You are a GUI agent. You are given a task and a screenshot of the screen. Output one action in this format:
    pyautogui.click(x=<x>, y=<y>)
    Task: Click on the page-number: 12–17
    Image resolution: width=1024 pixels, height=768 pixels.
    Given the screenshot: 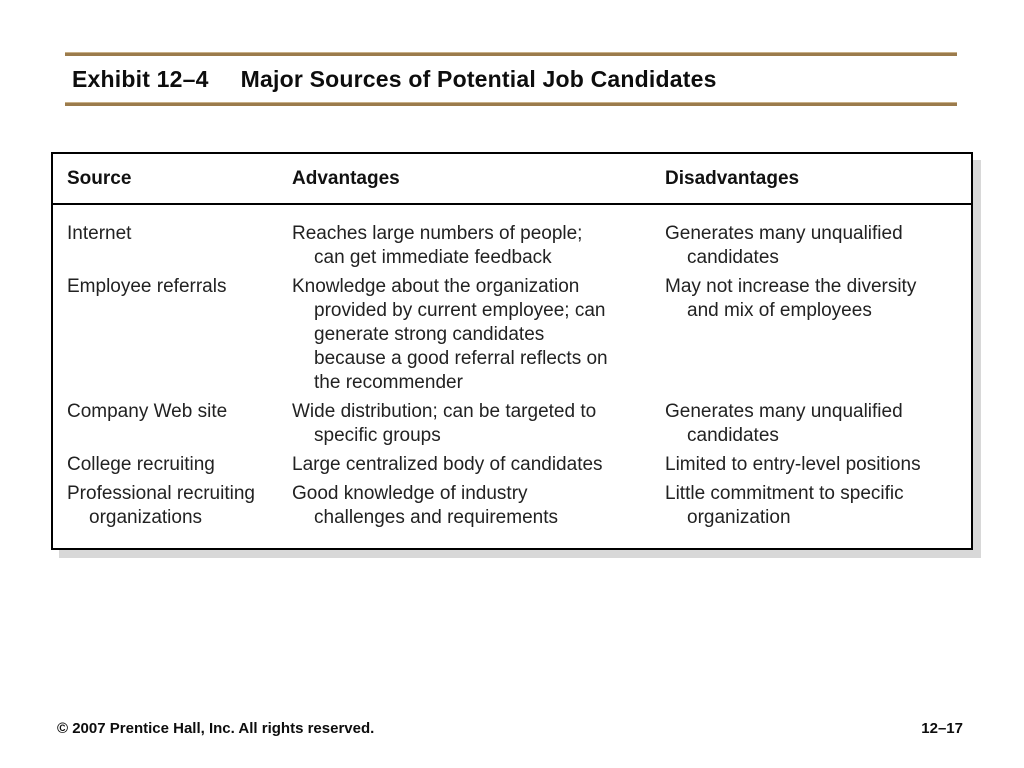 What is the action you would take?
    pyautogui.click(x=942, y=728)
    